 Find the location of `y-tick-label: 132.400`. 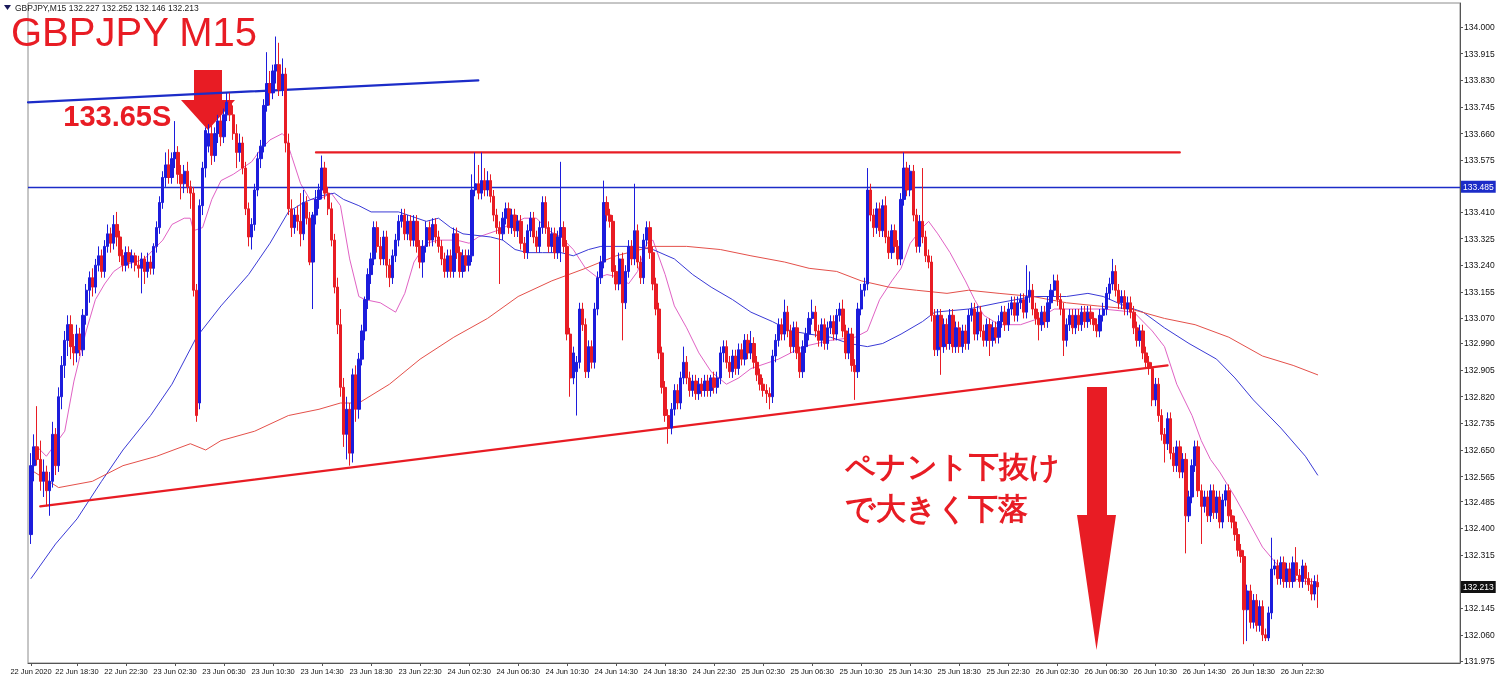

y-tick-label: 132.400 is located at coordinates (1479, 528).